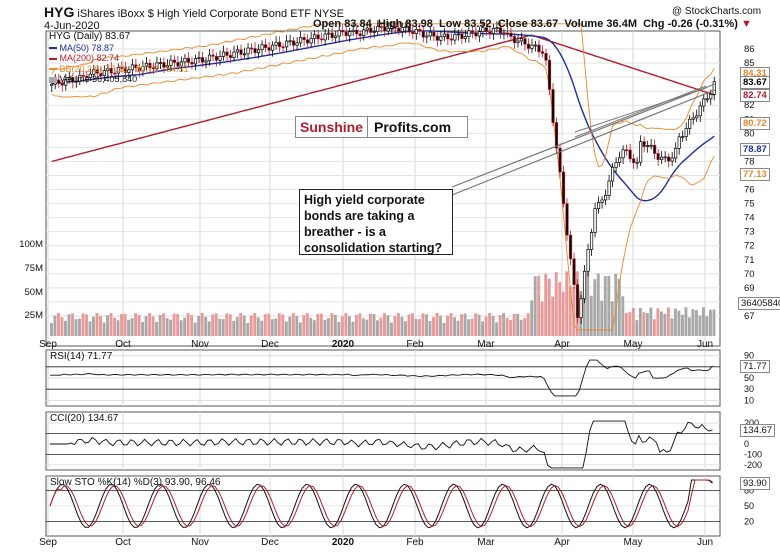  Describe the element at coordinates (119, 48) in the screenshot. I see `legend-ma50: MA(50) 78.87` at that location.